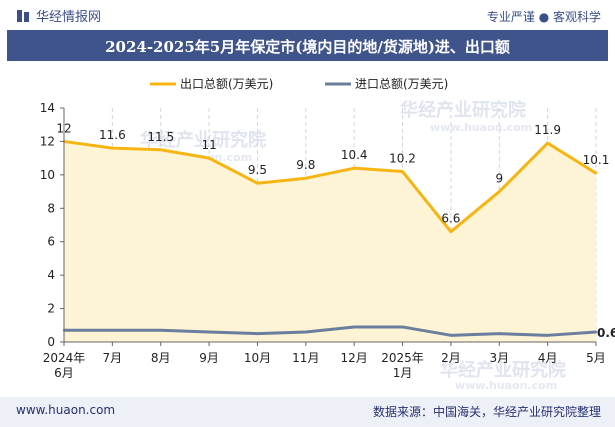 The height and width of the screenshot is (427, 615). Describe the element at coordinates (47, 108) in the screenshot. I see `y-tick-label: 14` at that location.